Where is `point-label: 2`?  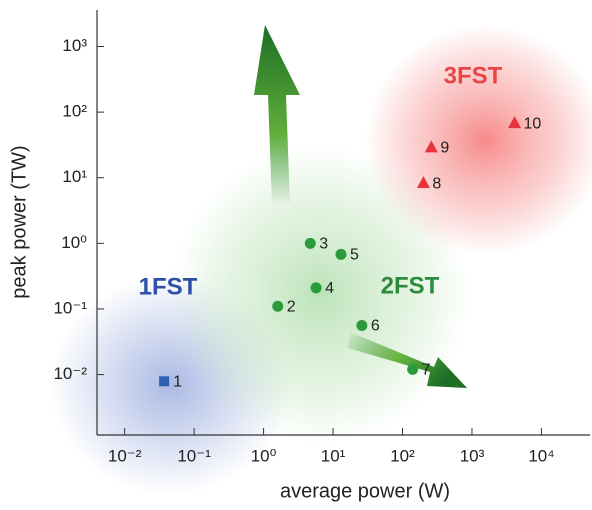
point-label: 2 is located at coordinates (291, 306).